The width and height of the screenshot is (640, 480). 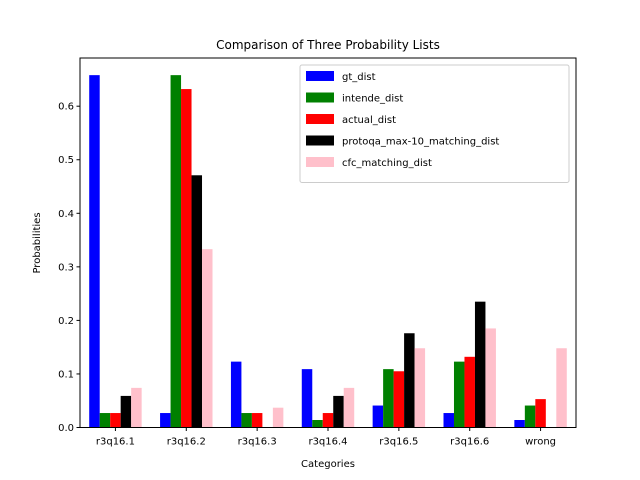 I want to click on legend-label-cfc_matching_dist: cfc_matching_dist, so click(x=387, y=163).